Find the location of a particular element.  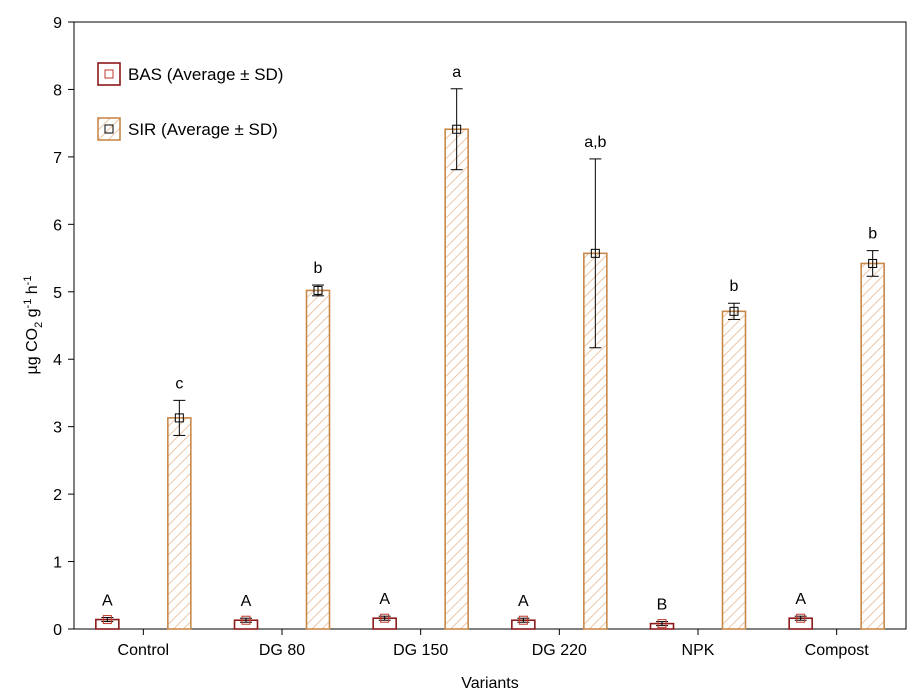

x-tick-label: DG 80 is located at coordinates (282, 650).